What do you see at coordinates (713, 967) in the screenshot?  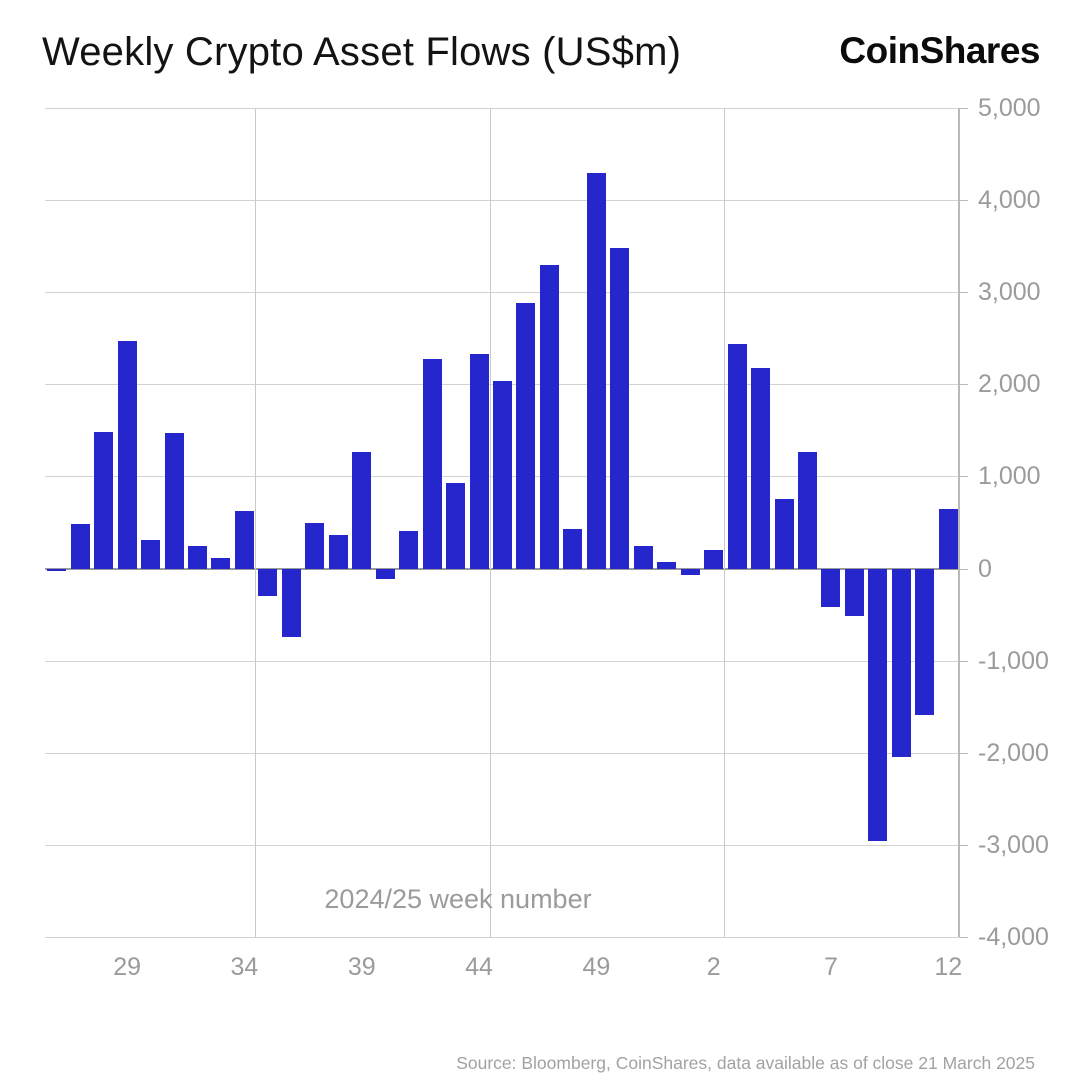 I see `x-tick-label: 2` at bounding box center [713, 967].